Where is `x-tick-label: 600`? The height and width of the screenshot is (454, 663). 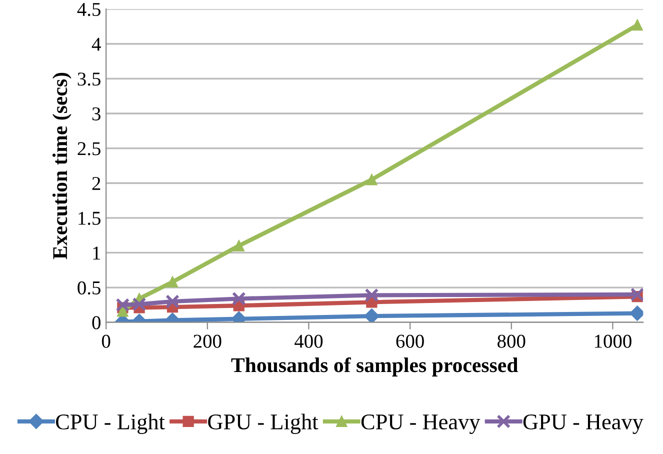 x-tick-label: 600 is located at coordinates (410, 341).